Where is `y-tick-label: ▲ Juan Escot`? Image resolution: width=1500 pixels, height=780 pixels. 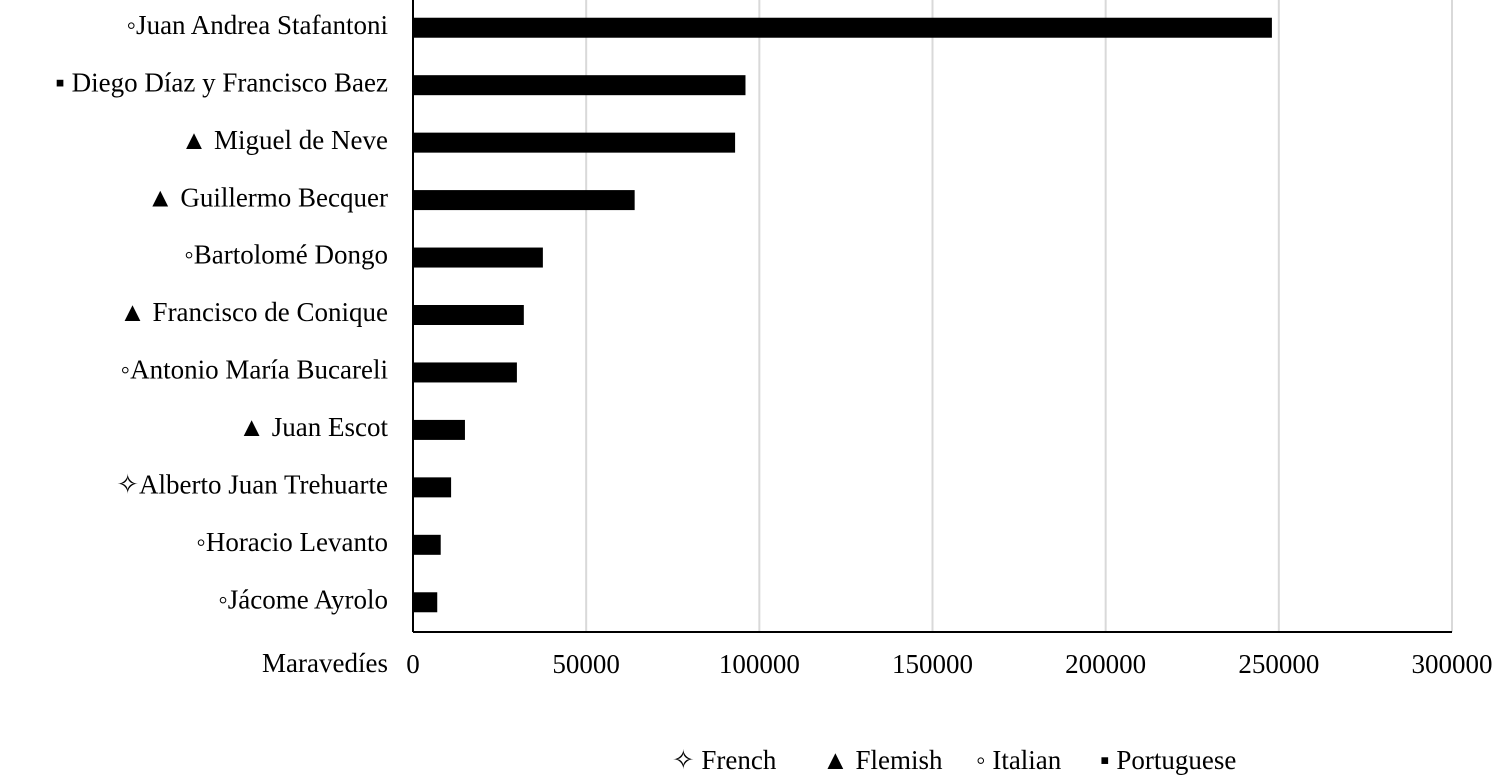 y-tick-label: ▲ Juan Escot is located at coordinates (313, 427).